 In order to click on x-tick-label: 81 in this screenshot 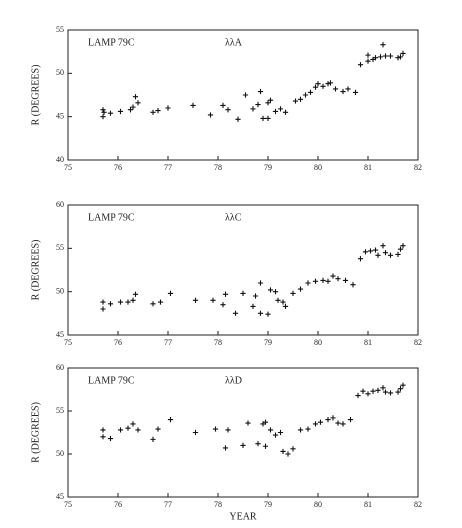, I will do `click(368, 342)`.